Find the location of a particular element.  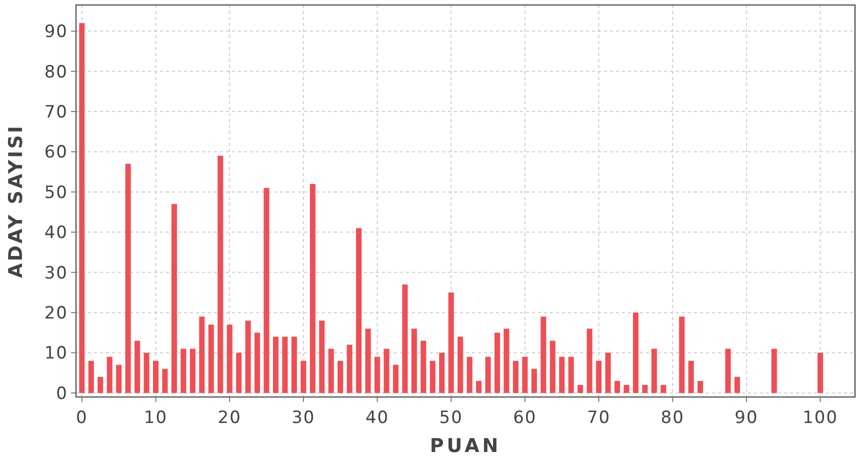

x-tick-label: 60 is located at coordinates (525, 418).